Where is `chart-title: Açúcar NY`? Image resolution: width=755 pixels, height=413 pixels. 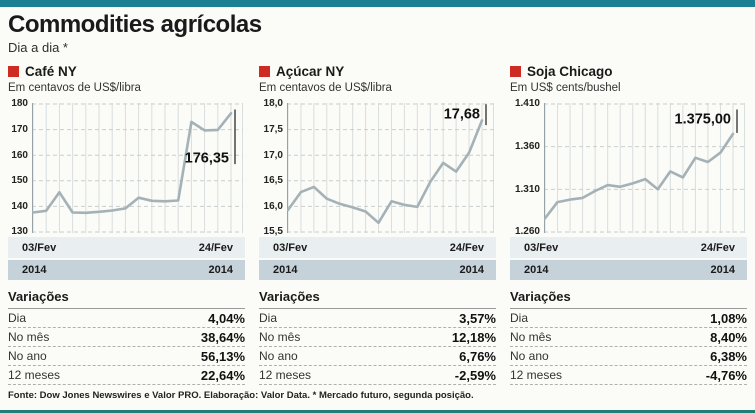
chart-title: Açúcar NY is located at coordinates (310, 71).